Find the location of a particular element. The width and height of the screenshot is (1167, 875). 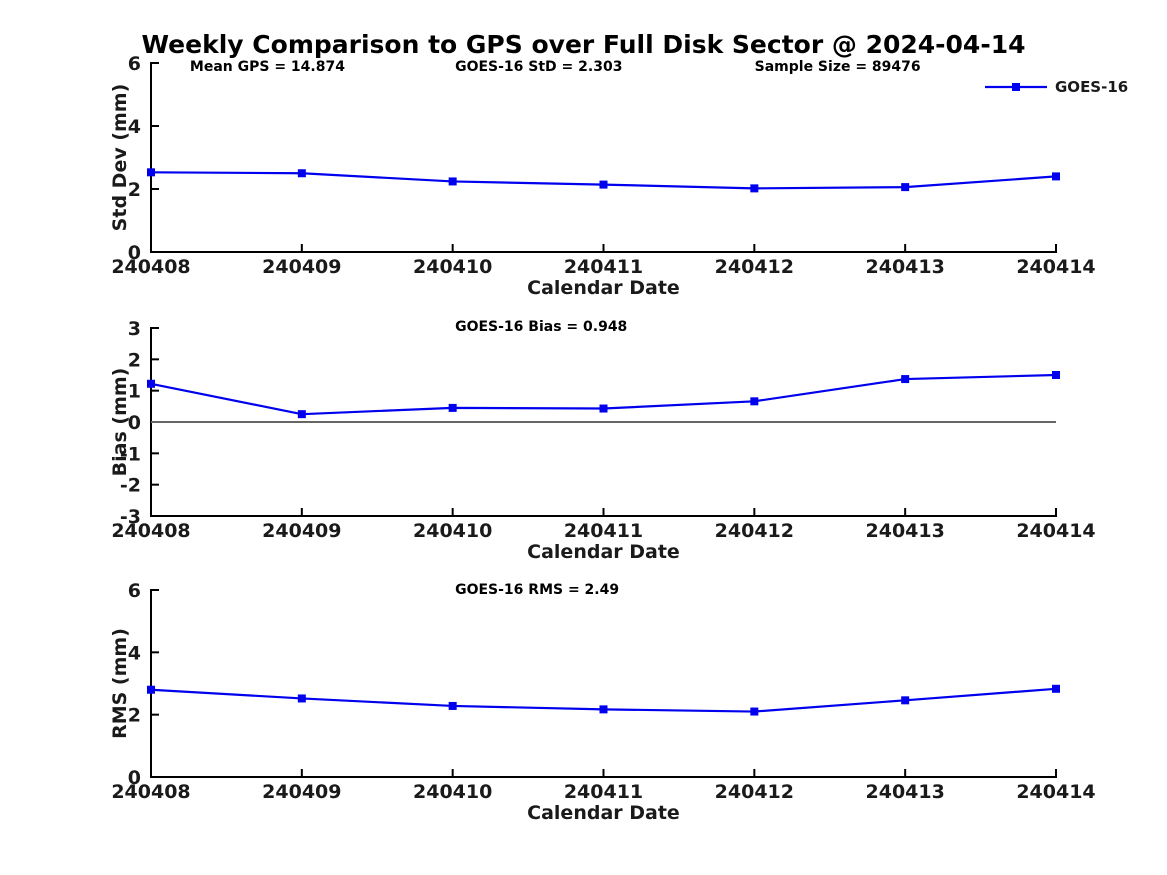

std-dev-annotation: GOES-16 StD = 2.303 is located at coordinates (538, 67).